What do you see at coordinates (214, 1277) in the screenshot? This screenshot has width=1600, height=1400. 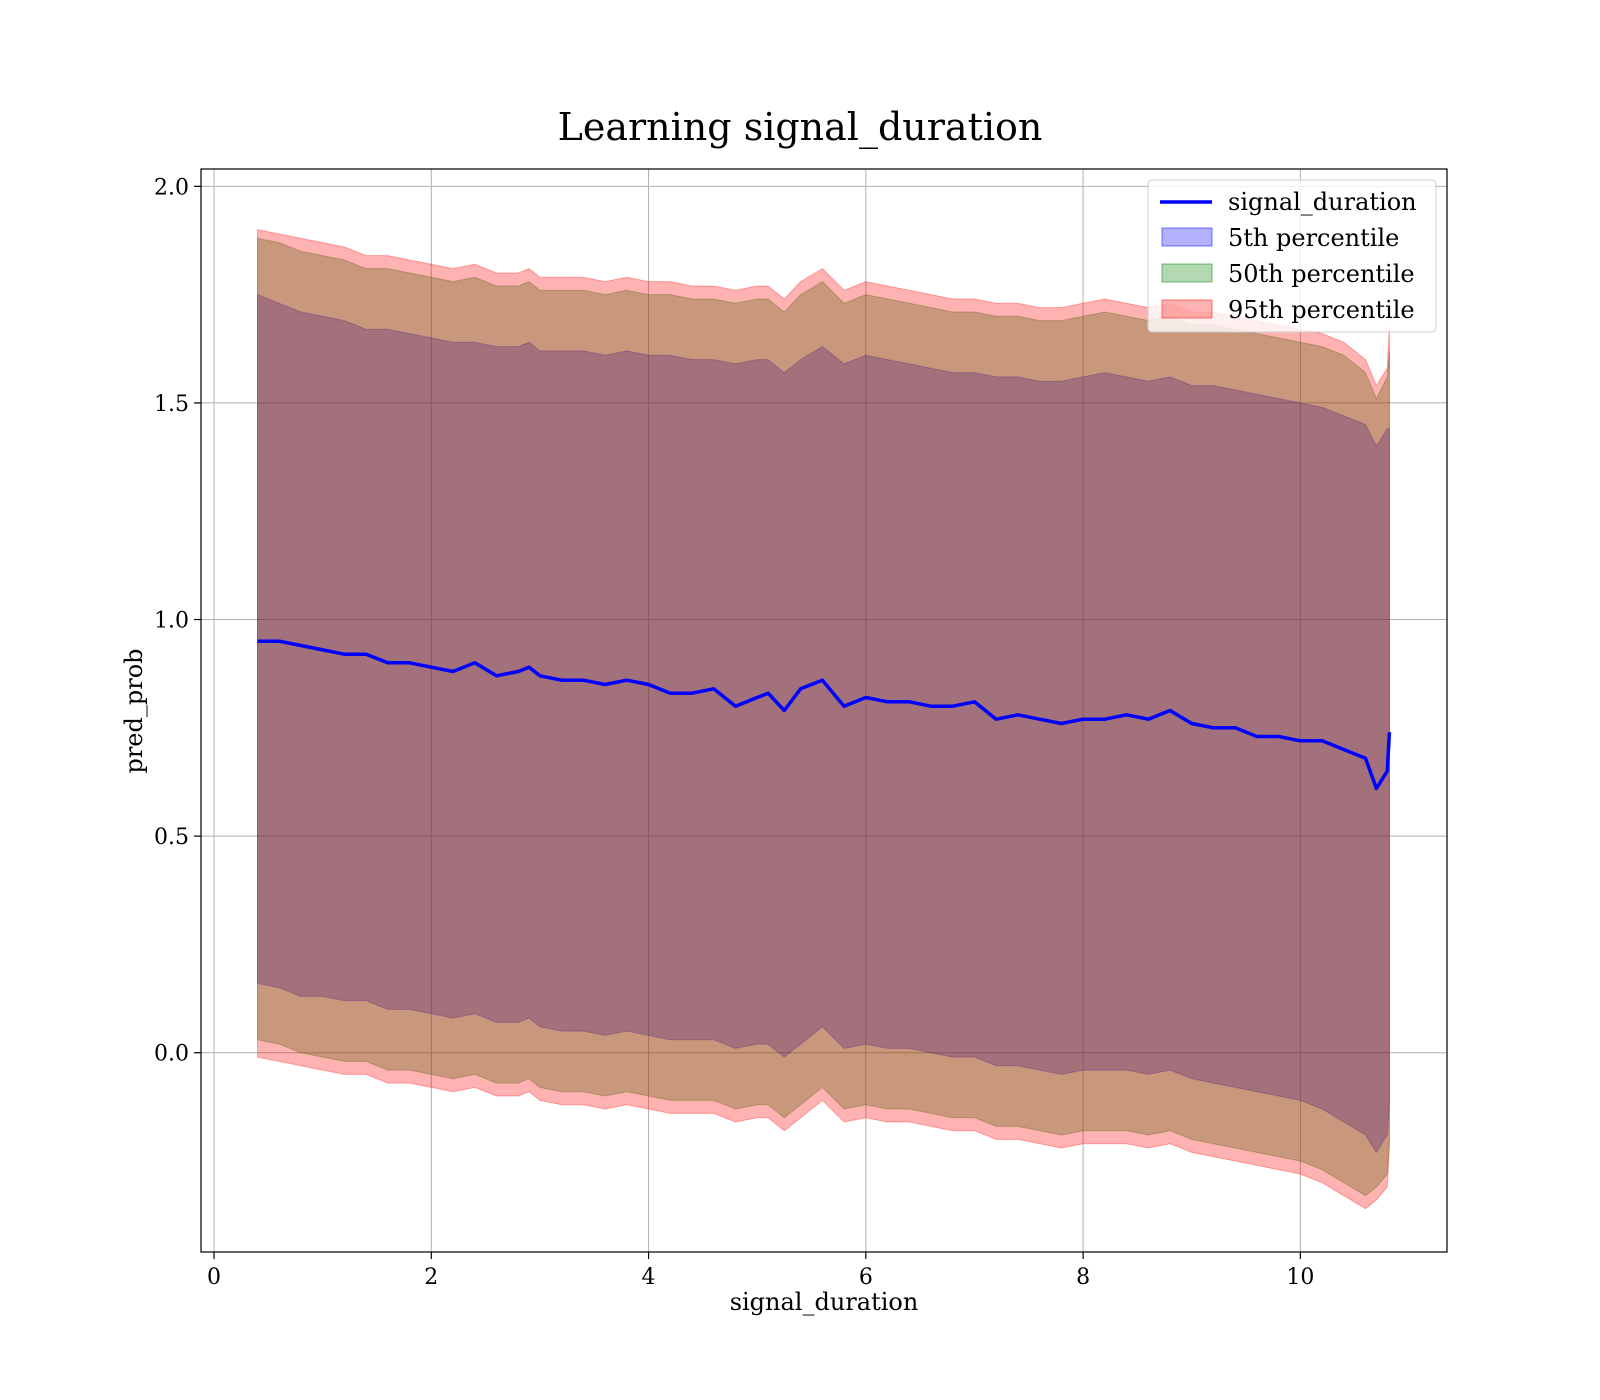 I see `x-tick-label: 0` at bounding box center [214, 1277].